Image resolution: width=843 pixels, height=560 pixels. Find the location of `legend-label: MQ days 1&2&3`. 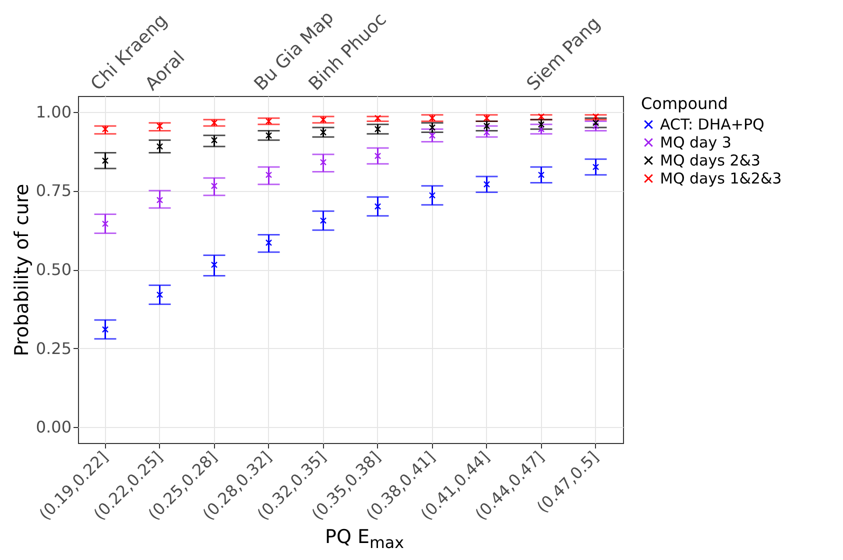

legend-label: MQ days 1&2&3 is located at coordinates (721, 179).